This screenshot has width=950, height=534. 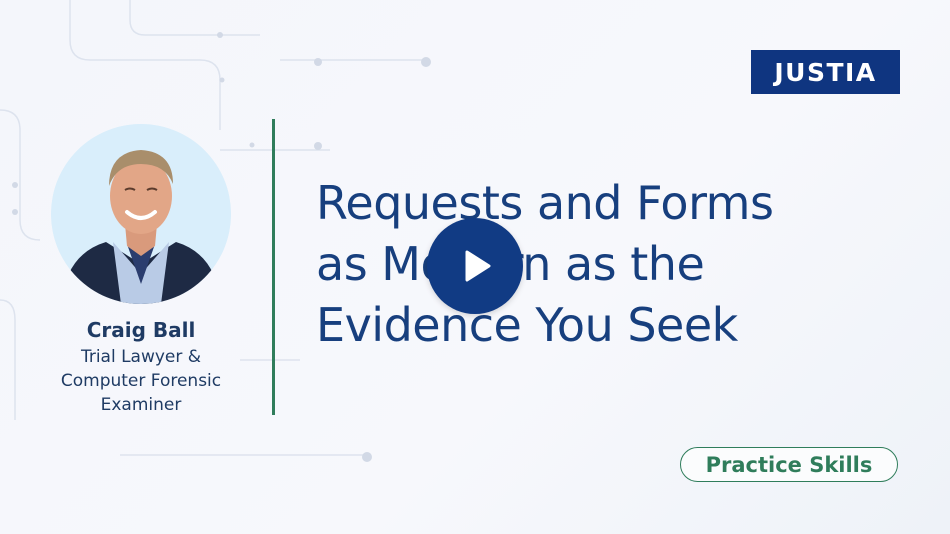 What do you see at coordinates (141, 214) in the screenshot?
I see `presenter-avatar` at bounding box center [141, 214].